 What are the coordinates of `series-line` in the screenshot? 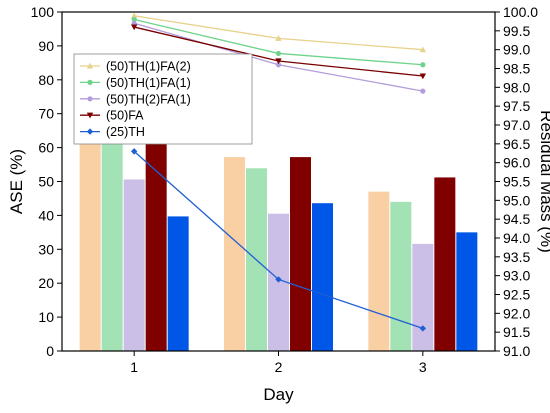 It's located at (278, 33).